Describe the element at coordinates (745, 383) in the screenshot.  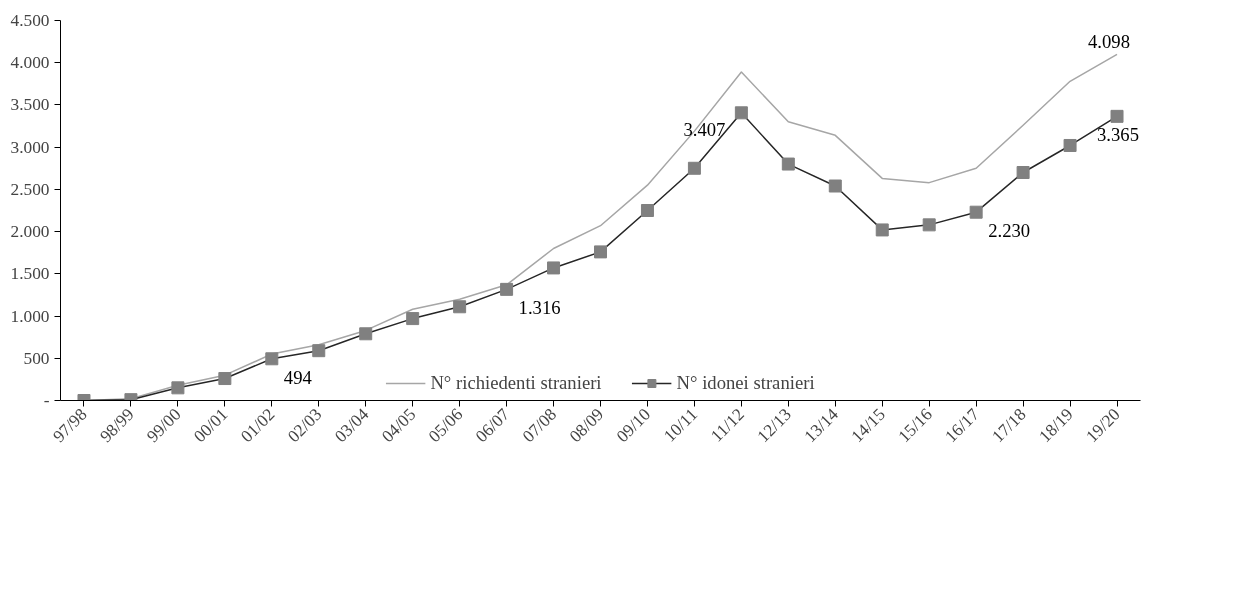
I see `legend-label: N° idonei stranieri` at that location.